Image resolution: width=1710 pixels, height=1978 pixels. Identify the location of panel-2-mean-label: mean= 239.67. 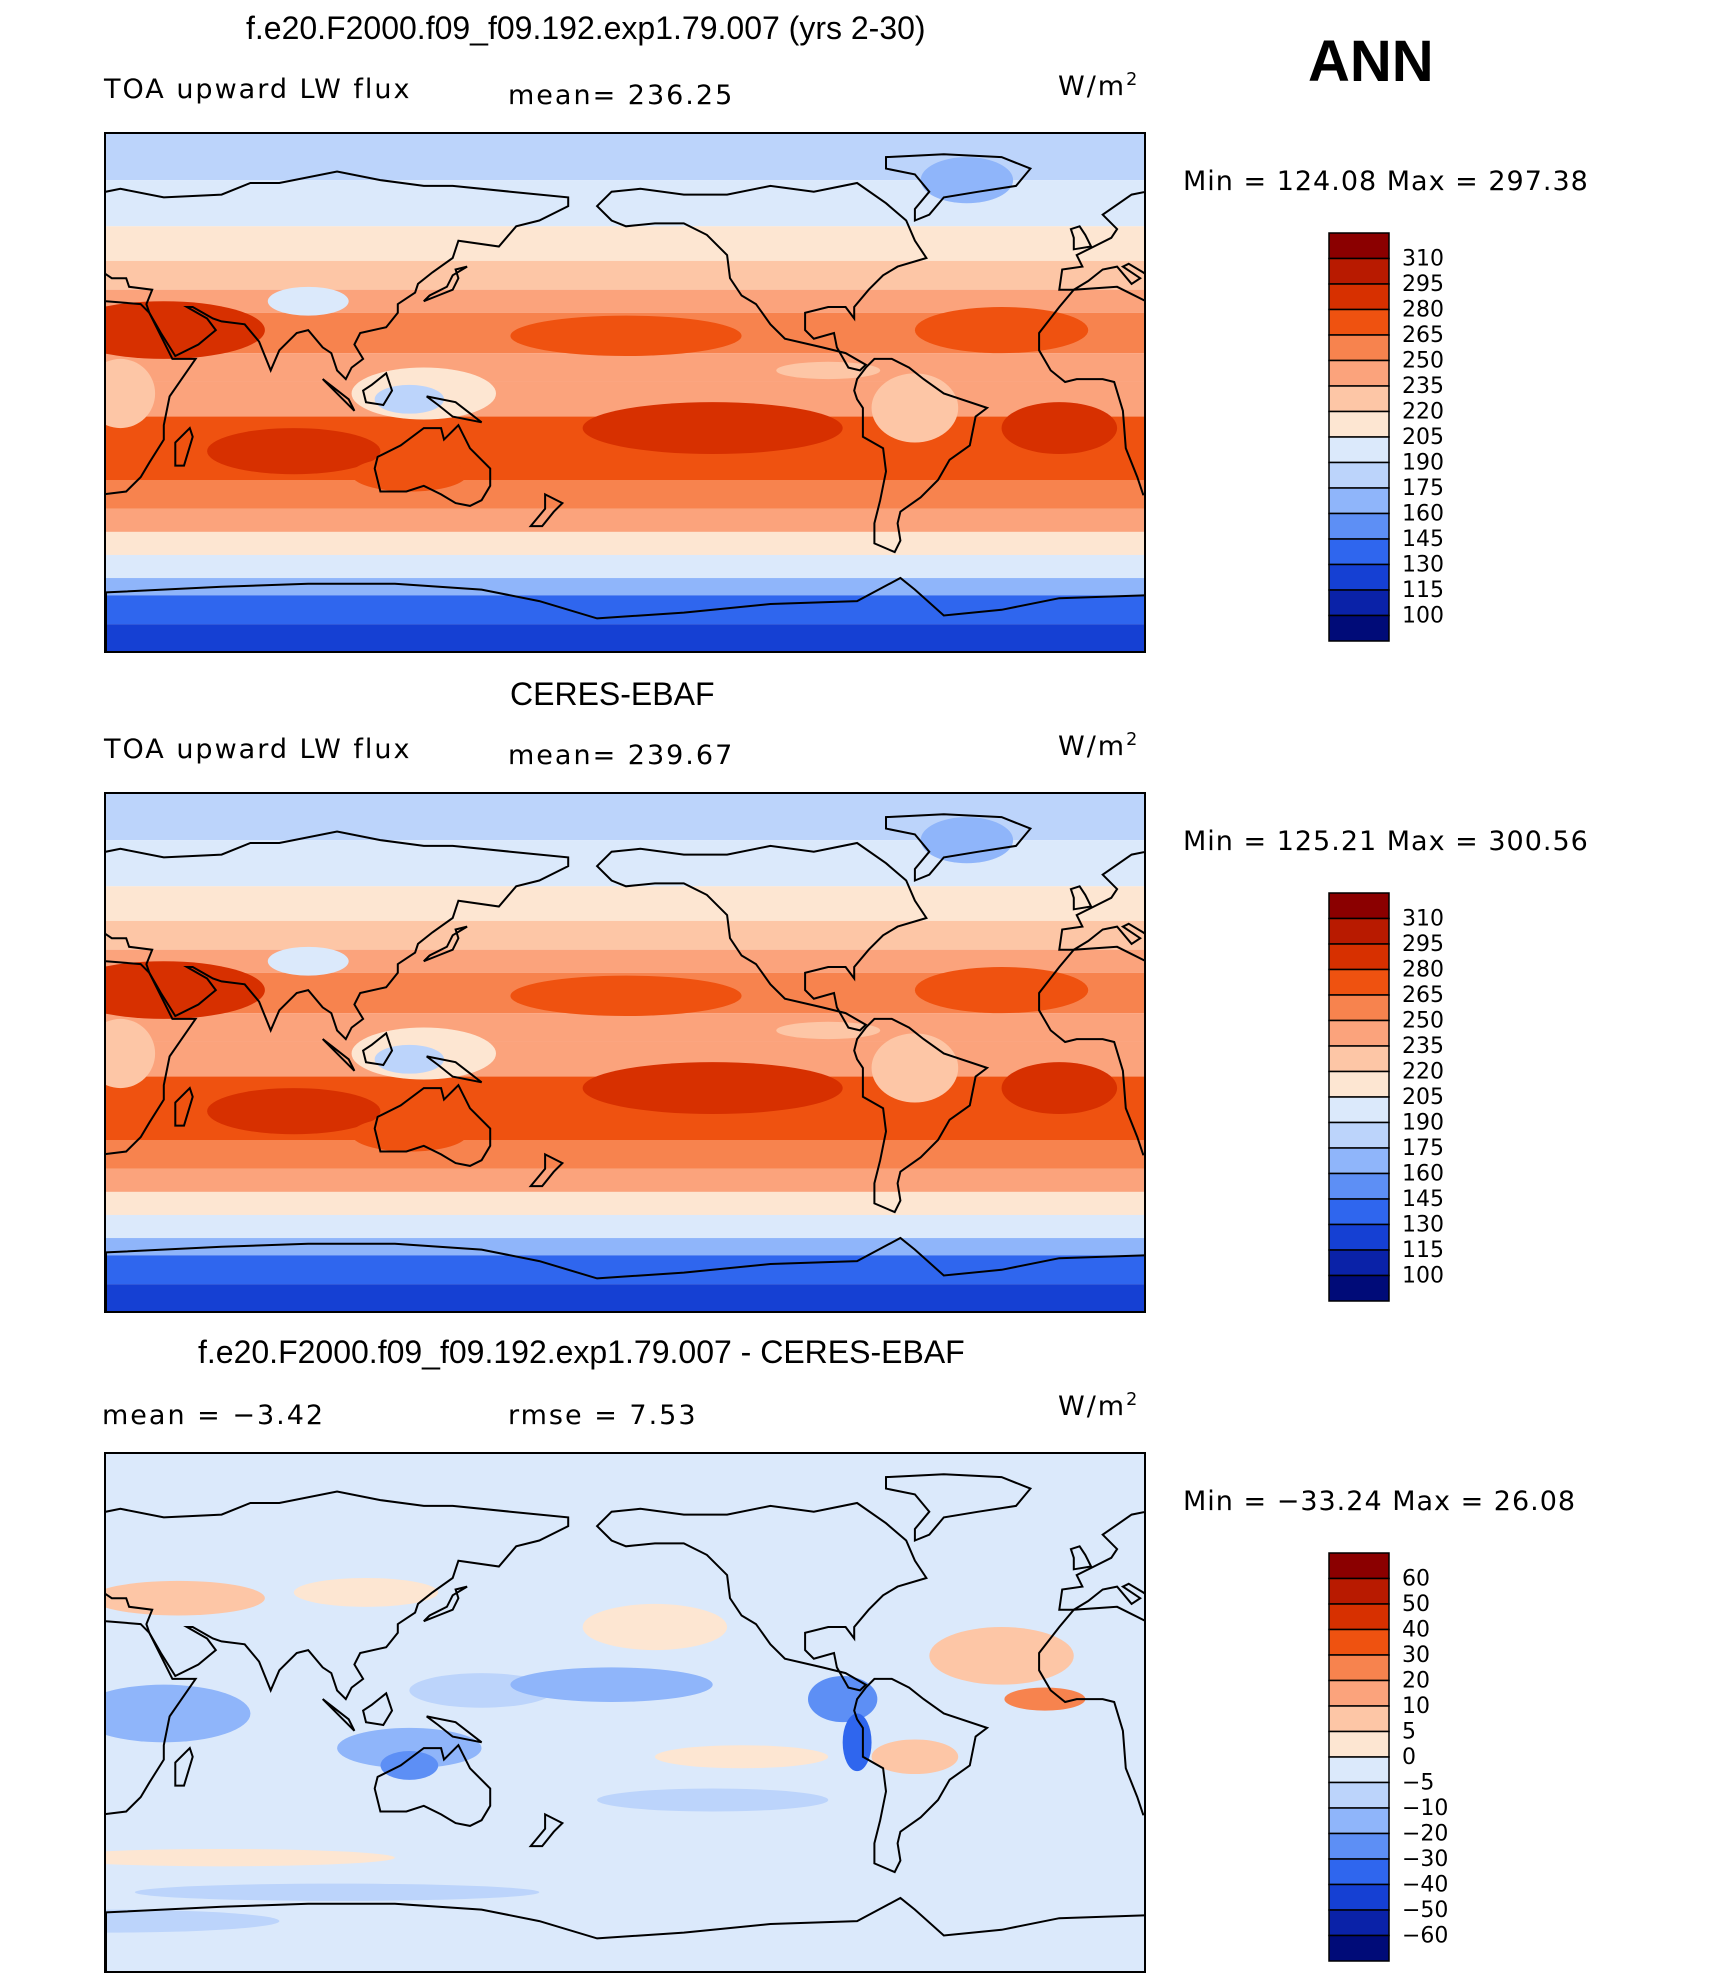
(621, 755).